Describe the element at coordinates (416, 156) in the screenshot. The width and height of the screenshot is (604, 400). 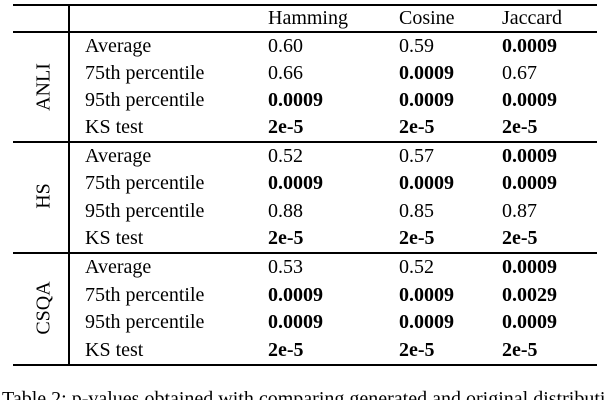
I see `cell-value: 0.57` at that location.